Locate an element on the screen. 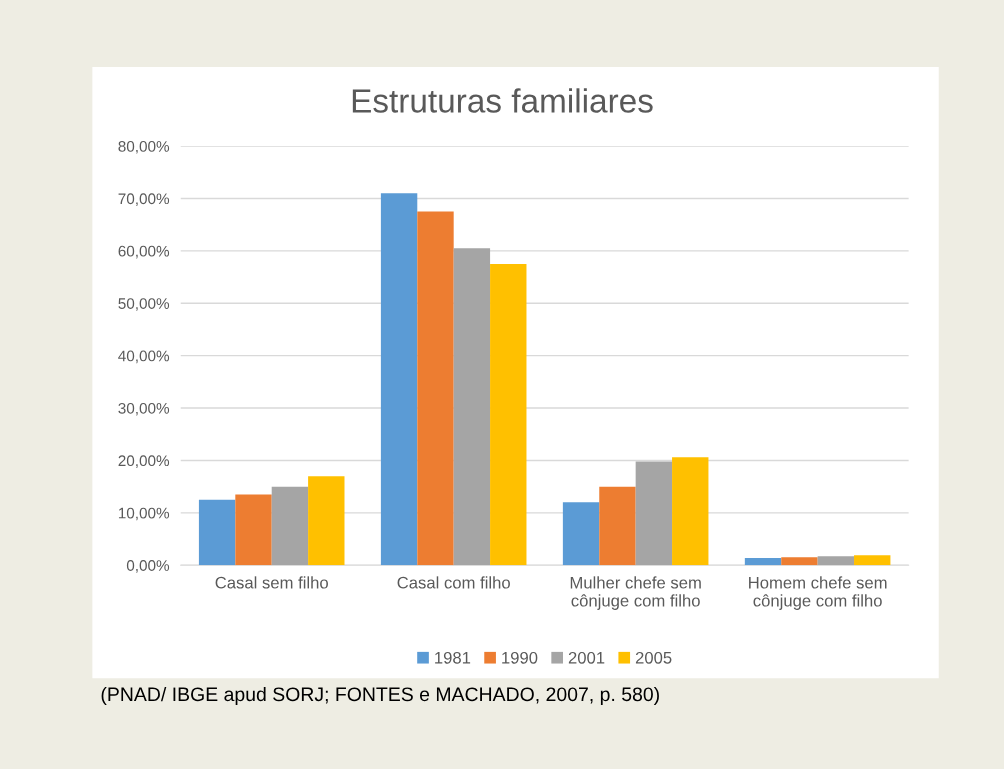 This screenshot has height=769, width=1004. y-tick-label: 20,00% is located at coordinates (144, 461).